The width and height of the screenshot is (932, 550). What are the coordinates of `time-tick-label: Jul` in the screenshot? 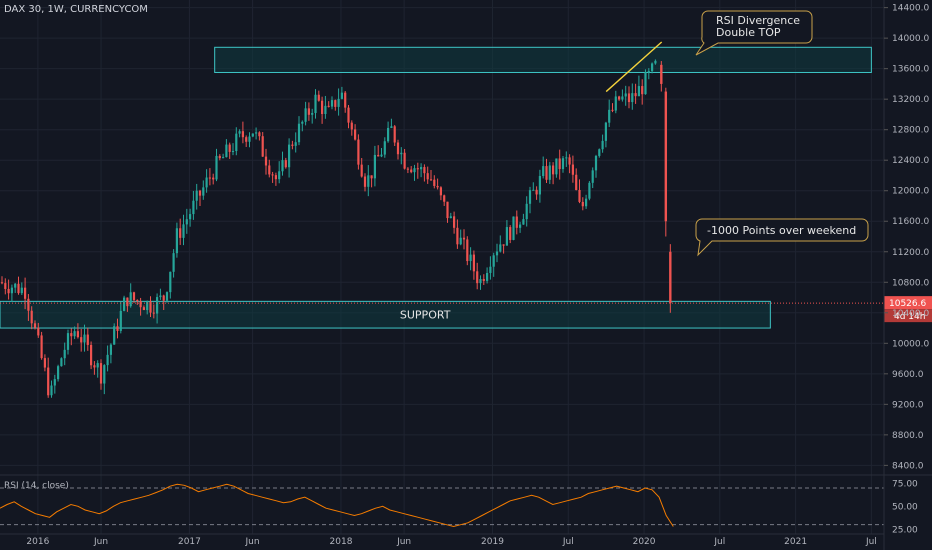 It's located at (568, 542).